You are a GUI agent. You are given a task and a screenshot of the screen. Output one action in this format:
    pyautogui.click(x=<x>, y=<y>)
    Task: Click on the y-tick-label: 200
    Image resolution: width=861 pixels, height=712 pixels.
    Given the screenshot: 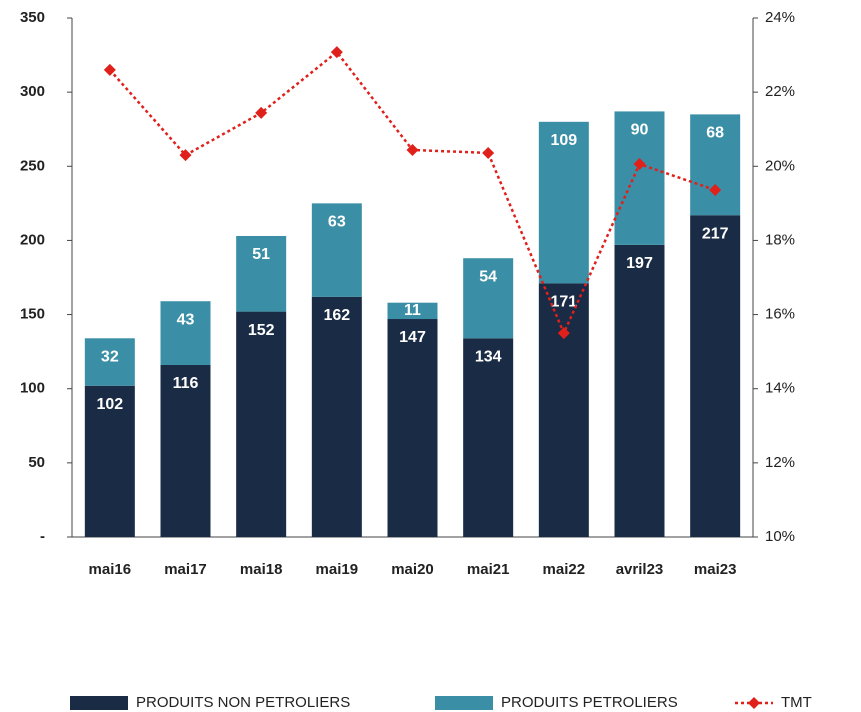 What is the action you would take?
    pyautogui.click(x=32, y=239)
    